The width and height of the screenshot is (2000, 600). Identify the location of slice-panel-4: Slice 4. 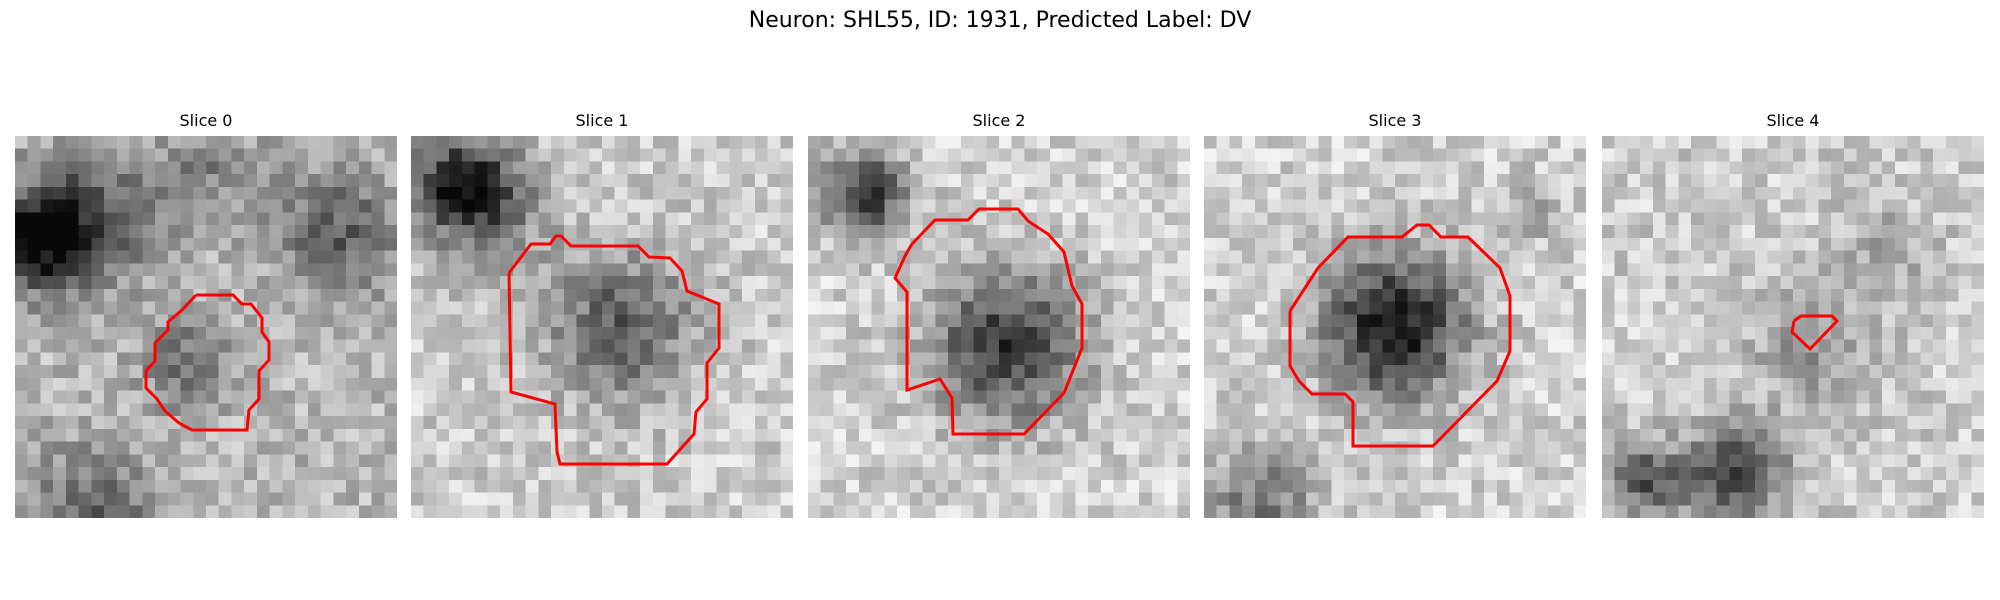
(1793, 314).